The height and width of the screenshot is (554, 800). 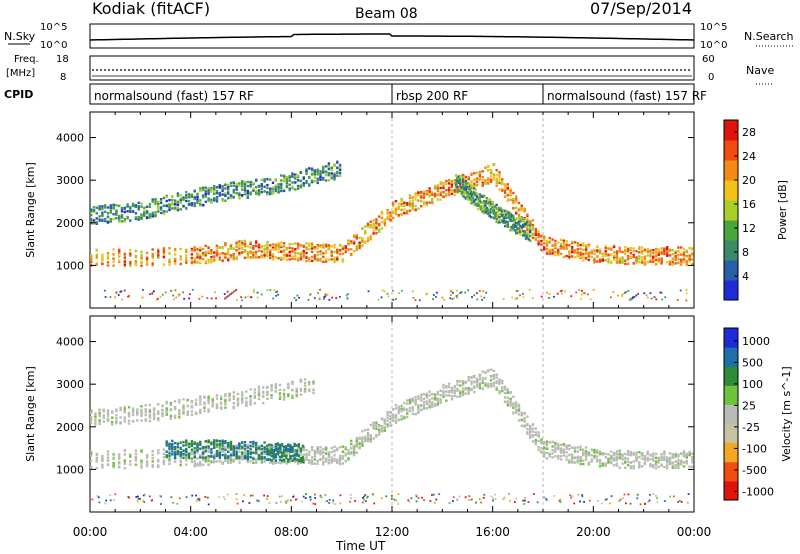 I want to click on nsearch-tick-top: 10^5, so click(x=713, y=27).